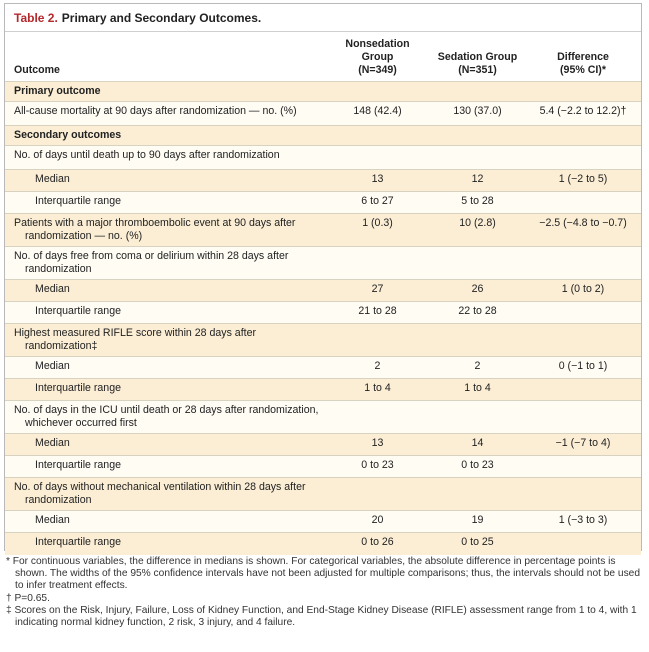 This screenshot has width=649, height=652. Describe the element at coordinates (477, 443) in the screenshot. I see `sedation-value: 14` at that location.